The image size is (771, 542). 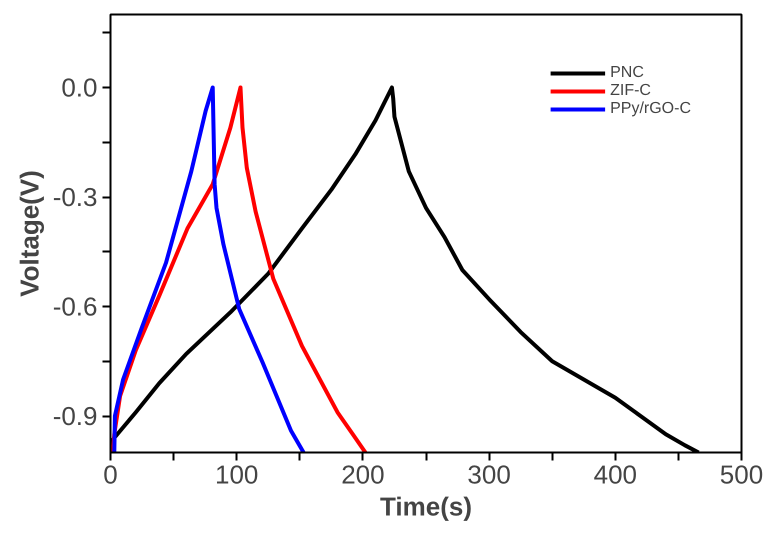 I want to click on x-tick-label: 100, so click(x=236, y=475).